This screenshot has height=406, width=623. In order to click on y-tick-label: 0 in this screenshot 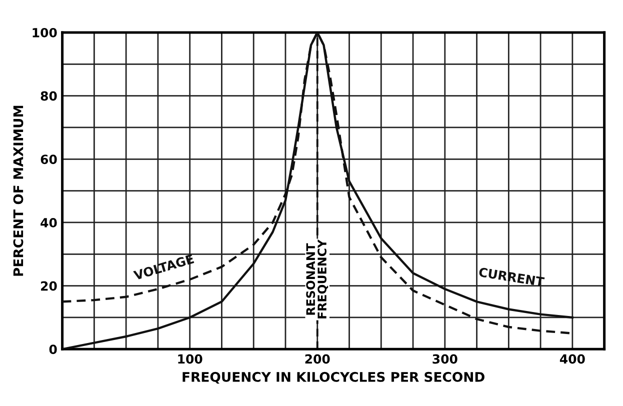, I will do `click(53, 349)`.